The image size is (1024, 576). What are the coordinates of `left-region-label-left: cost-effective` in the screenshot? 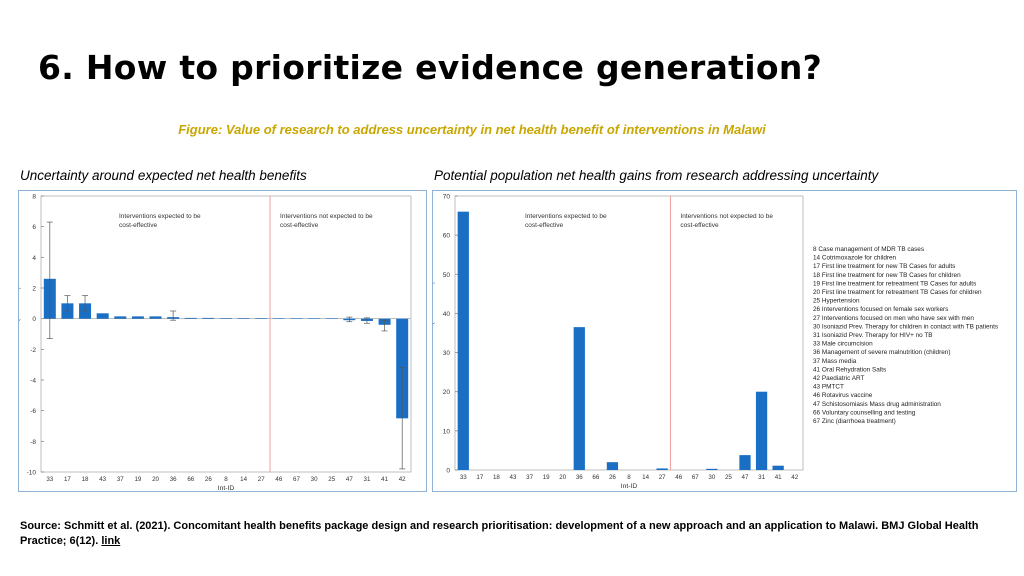 It's located at (138, 225).